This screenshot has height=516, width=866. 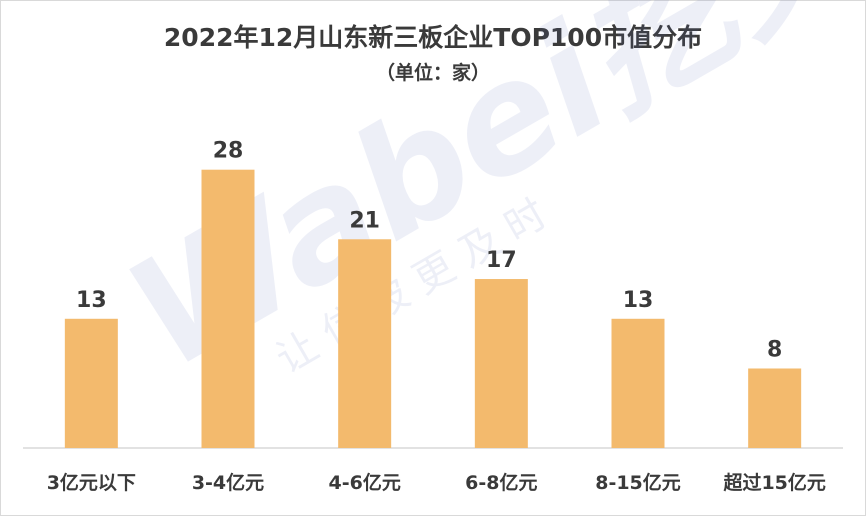 I want to click on data-label: 21, so click(x=364, y=220).